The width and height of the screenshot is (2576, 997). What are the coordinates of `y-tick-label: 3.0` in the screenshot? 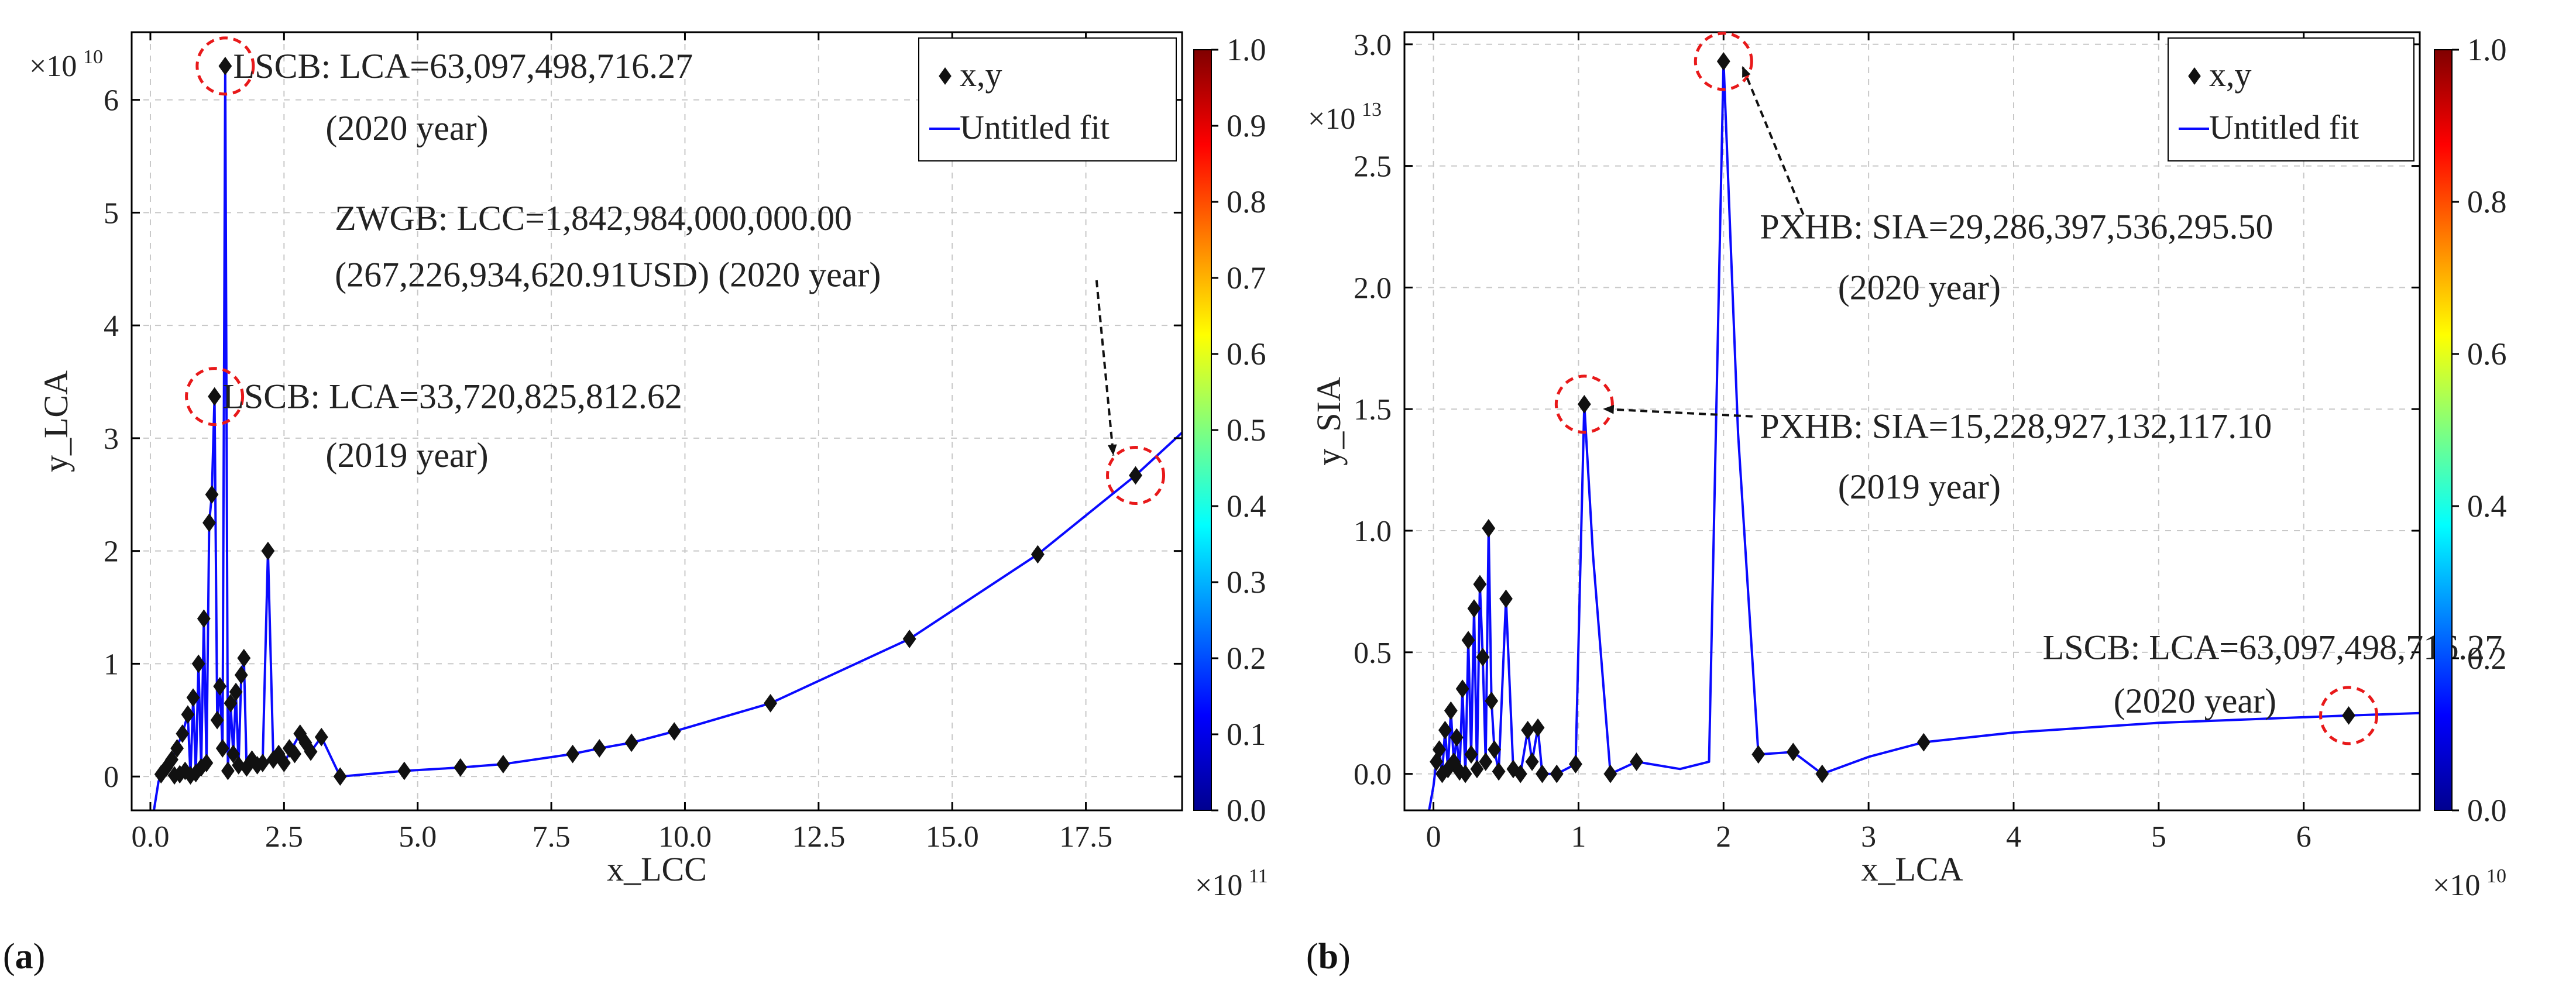 It's located at (1373, 45).